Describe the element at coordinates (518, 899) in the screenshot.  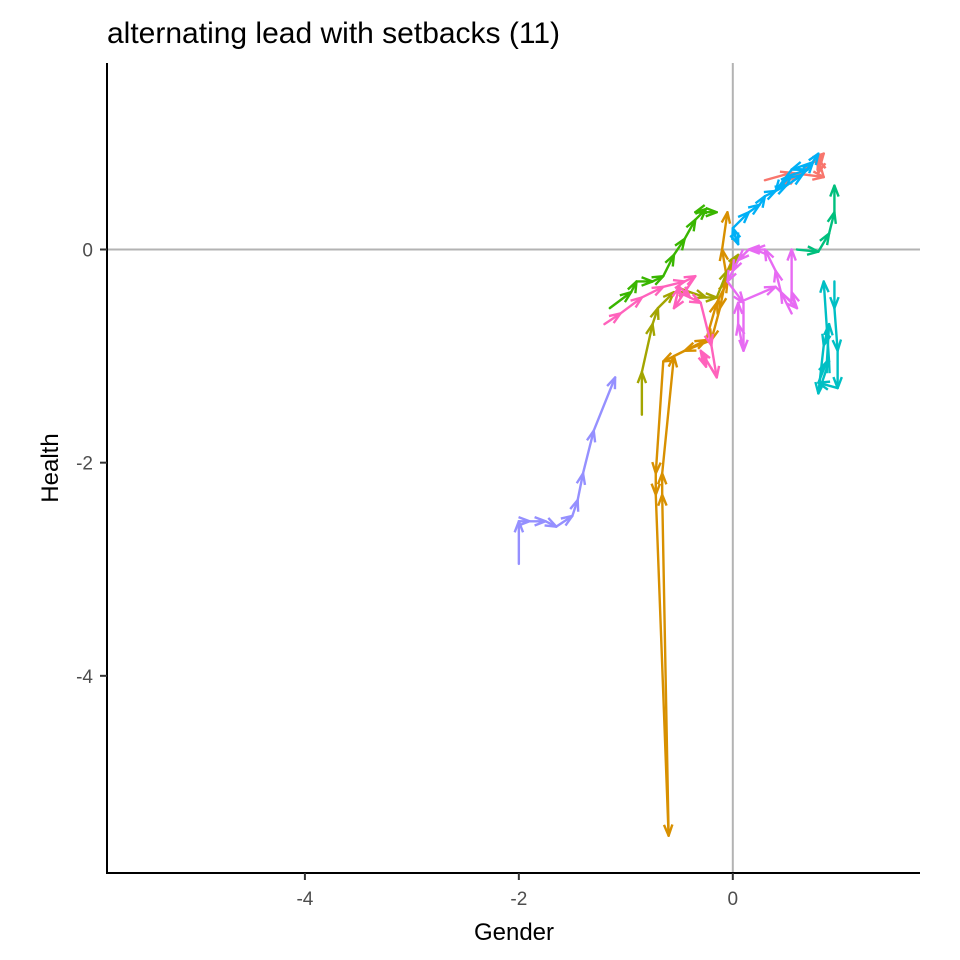
I see `x-tick-label: -2` at that location.